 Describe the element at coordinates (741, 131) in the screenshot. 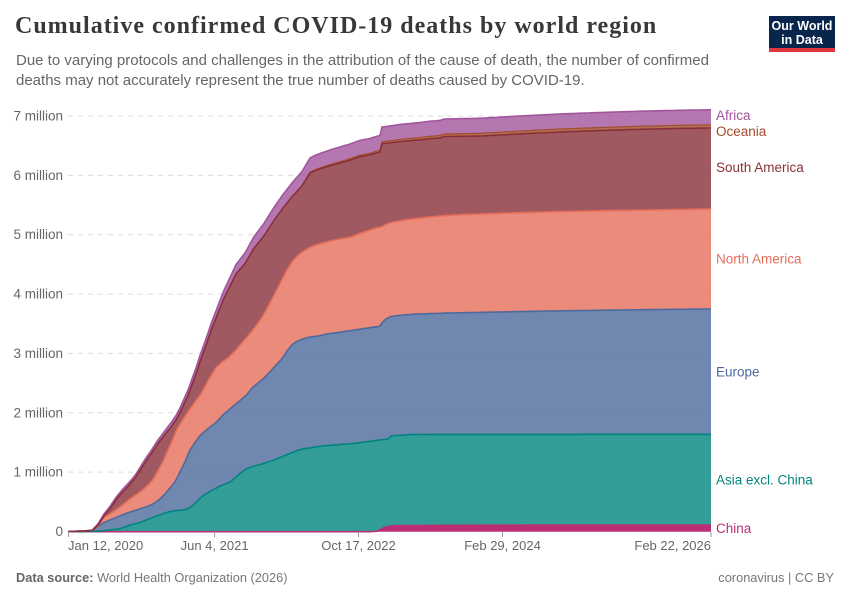

I see `svg-text: Oceania` at that location.